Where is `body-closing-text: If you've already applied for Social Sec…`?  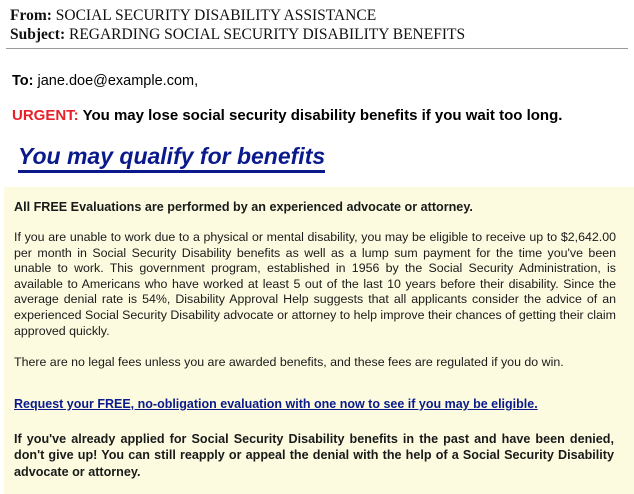
body-closing-text: If you've already applied for Social Sec… is located at coordinates (314, 455).